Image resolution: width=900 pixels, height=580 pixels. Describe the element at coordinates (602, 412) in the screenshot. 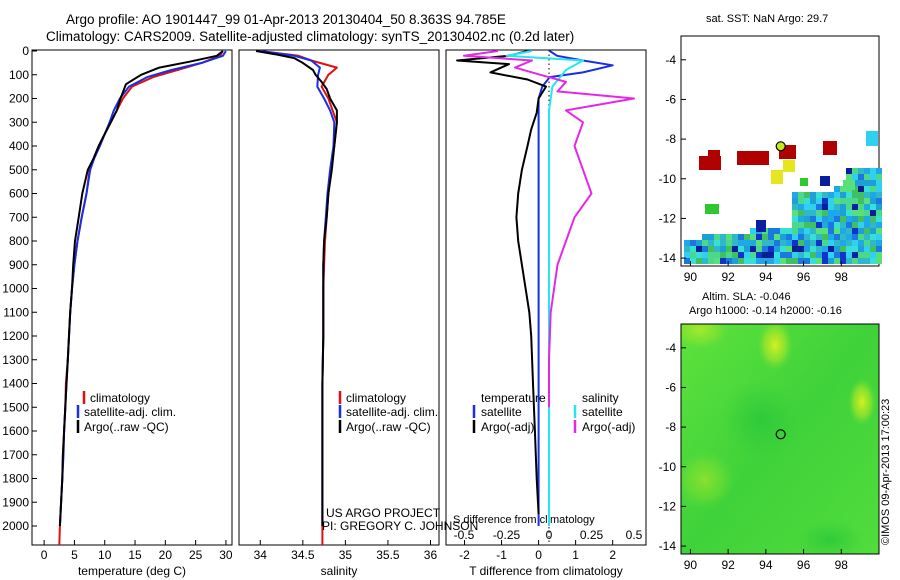

I see `legend-label-salinity-satellite: satellite` at that location.